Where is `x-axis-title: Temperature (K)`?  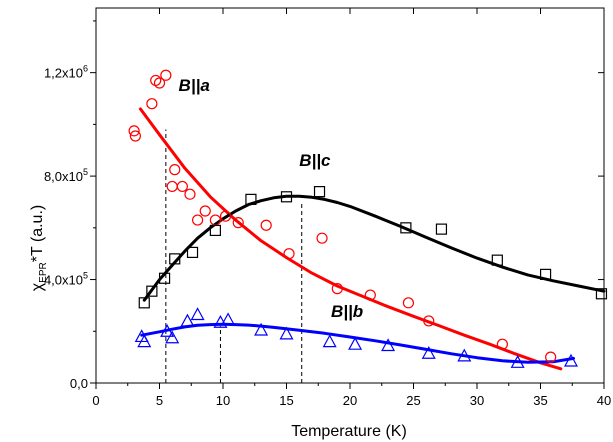 x-axis-title: Temperature (K) is located at coordinates (349, 431).